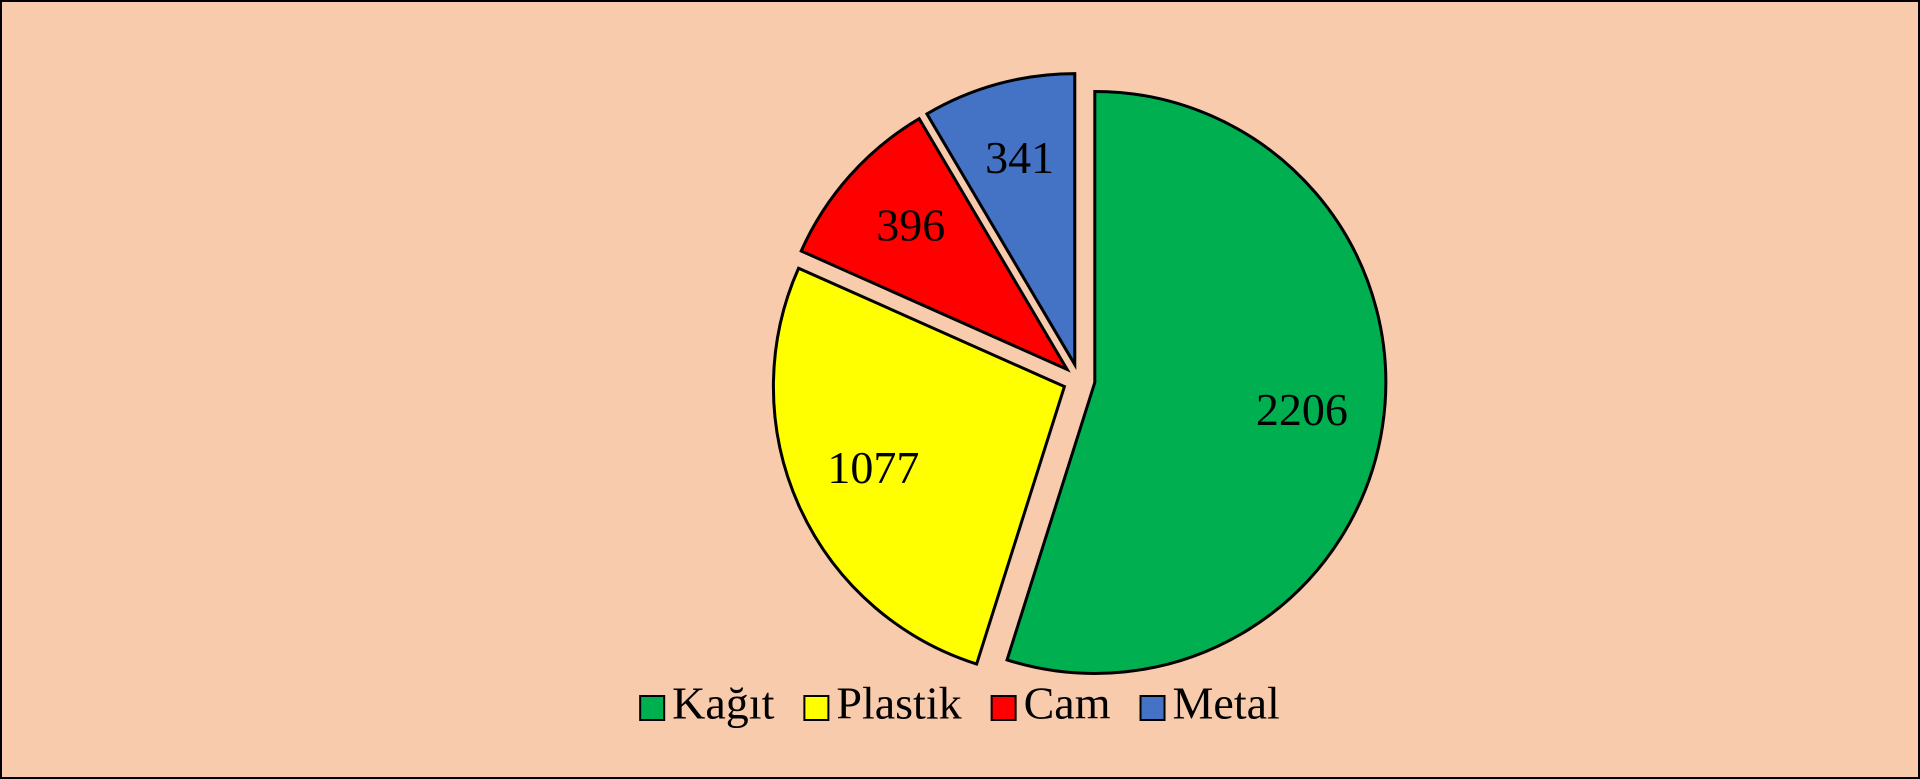  Describe the element at coordinates (1302, 409) in the screenshot. I see `data-label: 2206` at that location.